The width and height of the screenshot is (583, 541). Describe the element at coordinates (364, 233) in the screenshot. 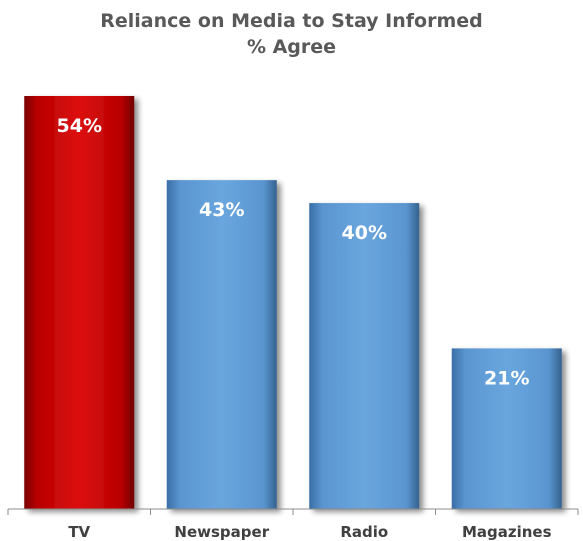

I see `data-label-radio: 40%` at that location.